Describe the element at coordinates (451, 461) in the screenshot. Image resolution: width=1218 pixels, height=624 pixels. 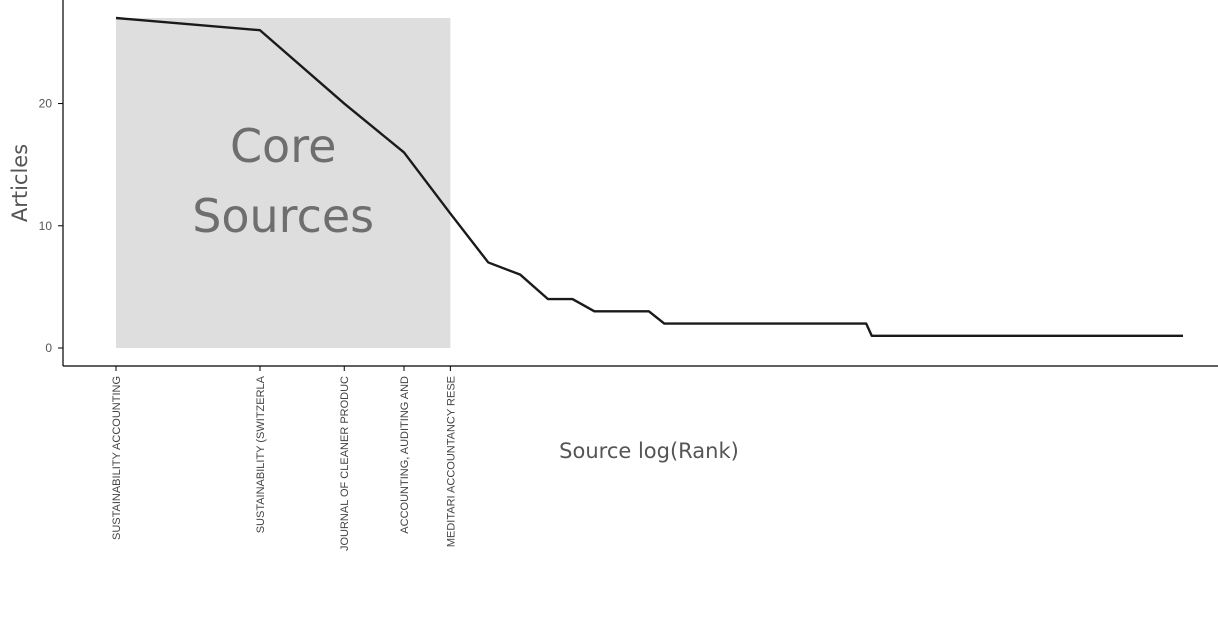
I see `x-tick-label-source: MEDITARI ACCOUNTANCY RESE` at that location.